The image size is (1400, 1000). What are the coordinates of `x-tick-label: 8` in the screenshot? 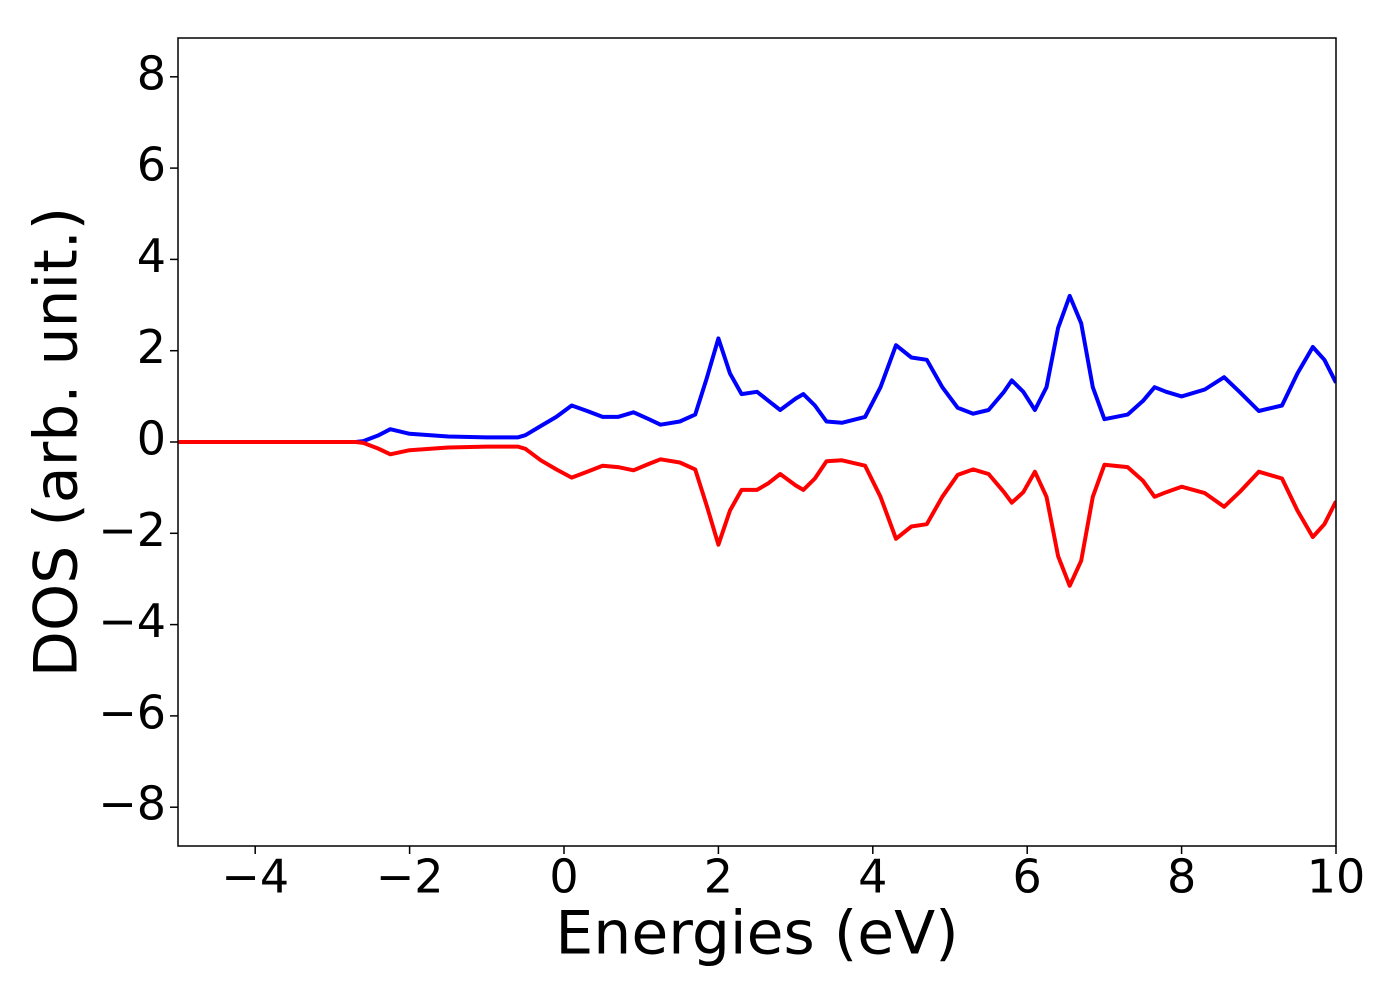 It's located at (1181, 877).